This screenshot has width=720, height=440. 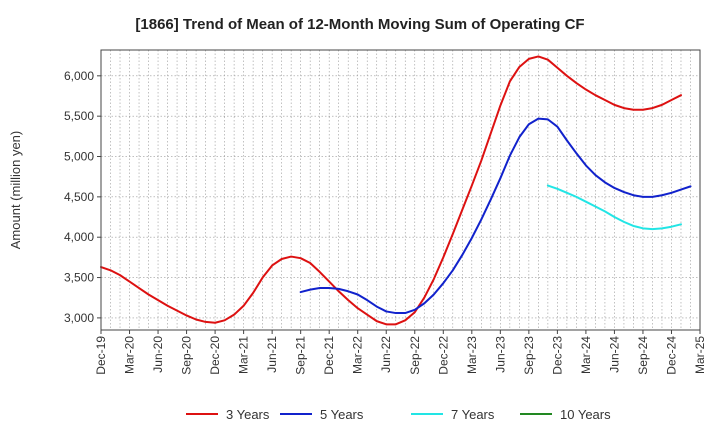 I want to click on x-tick-label: Mar-21, so click(x=244, y=355).